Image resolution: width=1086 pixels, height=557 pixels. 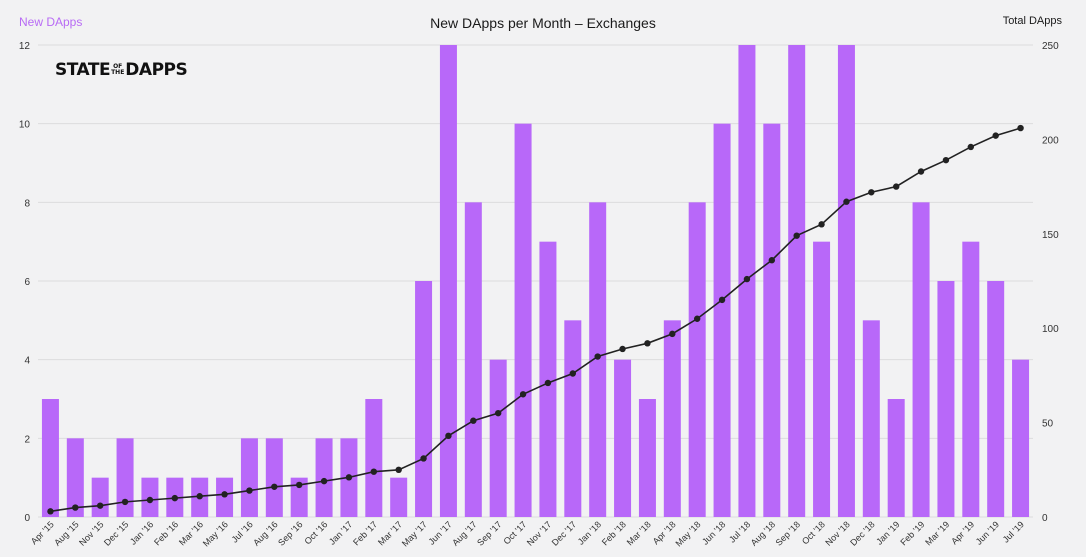 What do you see at coordinates (539, 533) in the screenshot?
I see `x-tick-label: Nov '17` at bounding box center [539, 533].